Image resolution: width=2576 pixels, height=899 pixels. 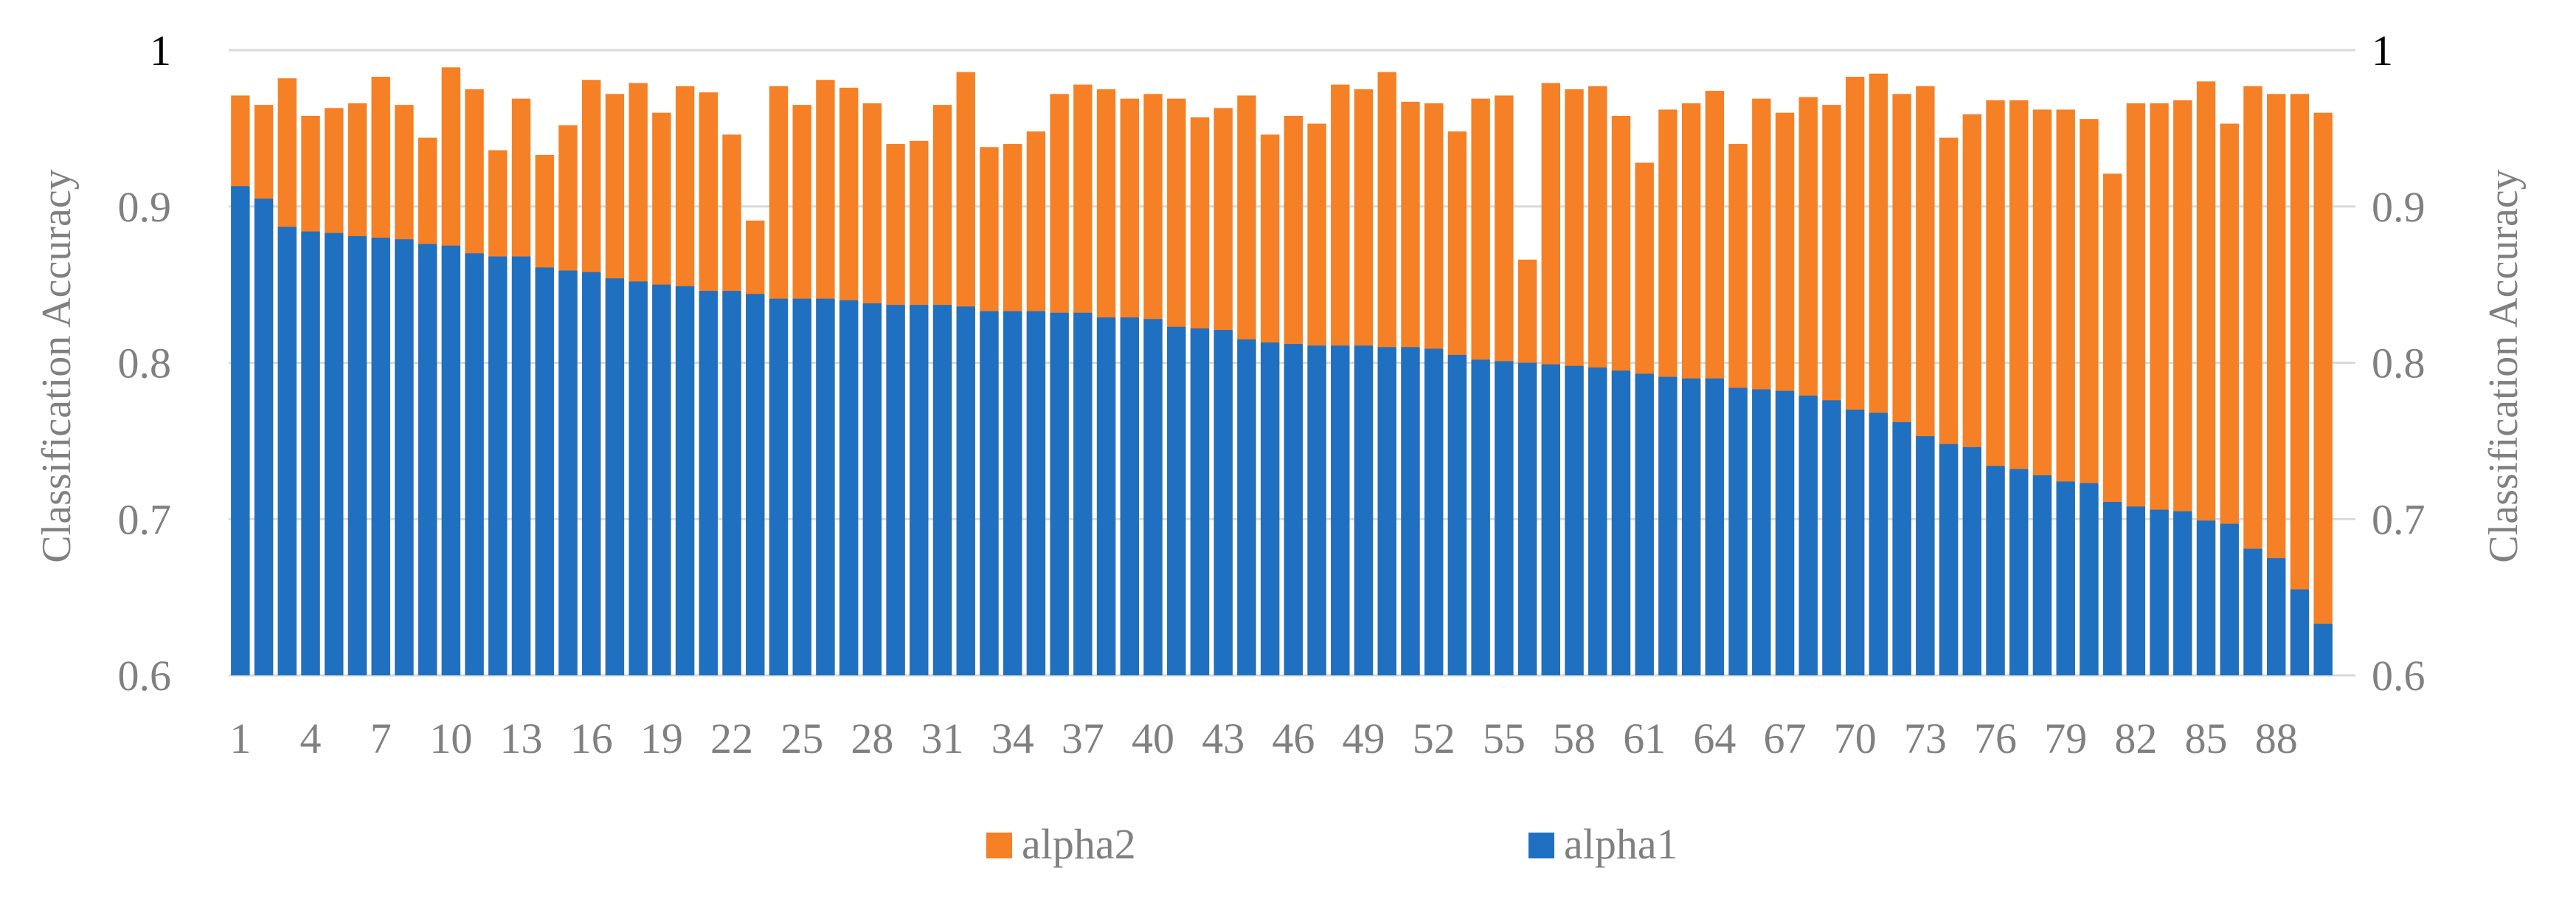 I want to click on x-tick-28: 28, so click(x=872, y=738).